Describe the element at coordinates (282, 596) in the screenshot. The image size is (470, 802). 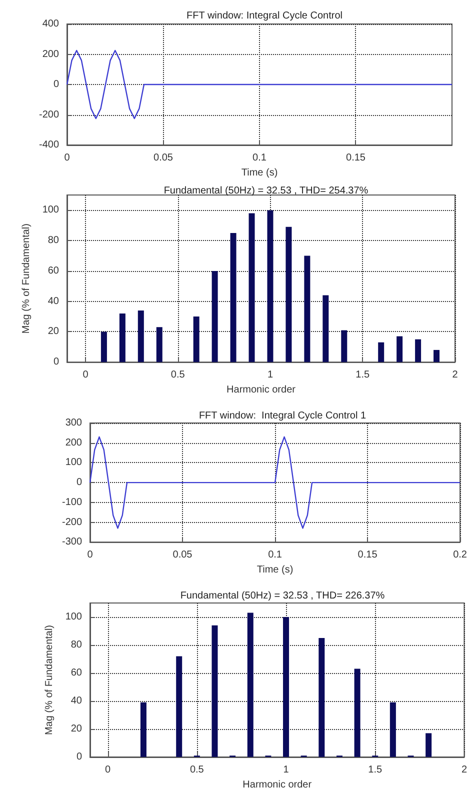
I see `chart-title: Fundamental (50Hz) = 32.53 , THD= 226.37%` at that location.